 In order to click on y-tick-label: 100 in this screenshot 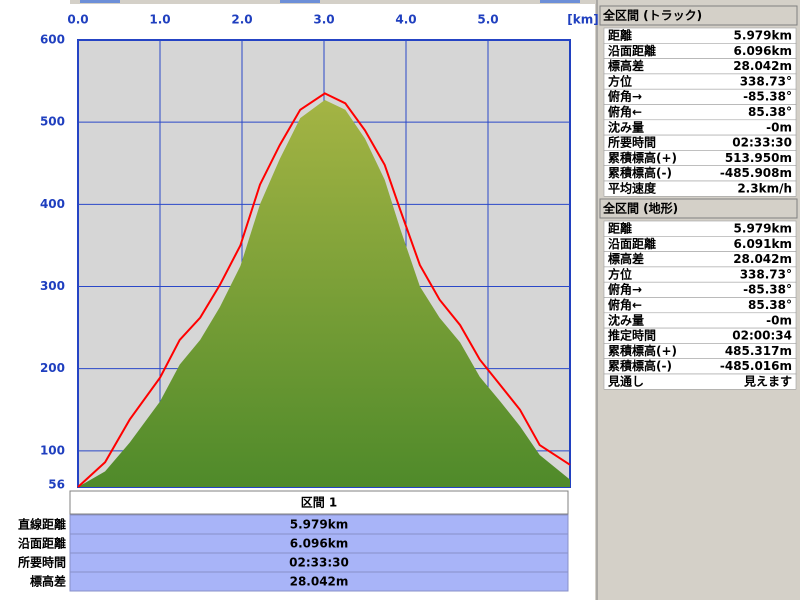, I will do `click(52, 450)`.